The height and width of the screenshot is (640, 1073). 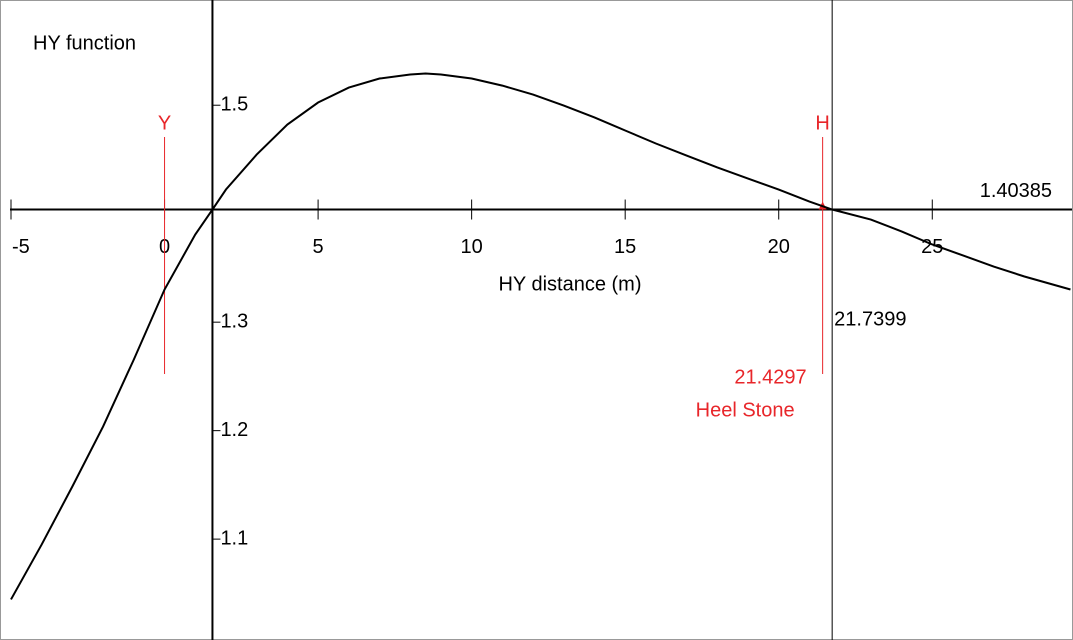 What do you see at coordinates (472, 247) in the screenshot?
I see `x-tick-label: 10` at bounding box center [472, 247].